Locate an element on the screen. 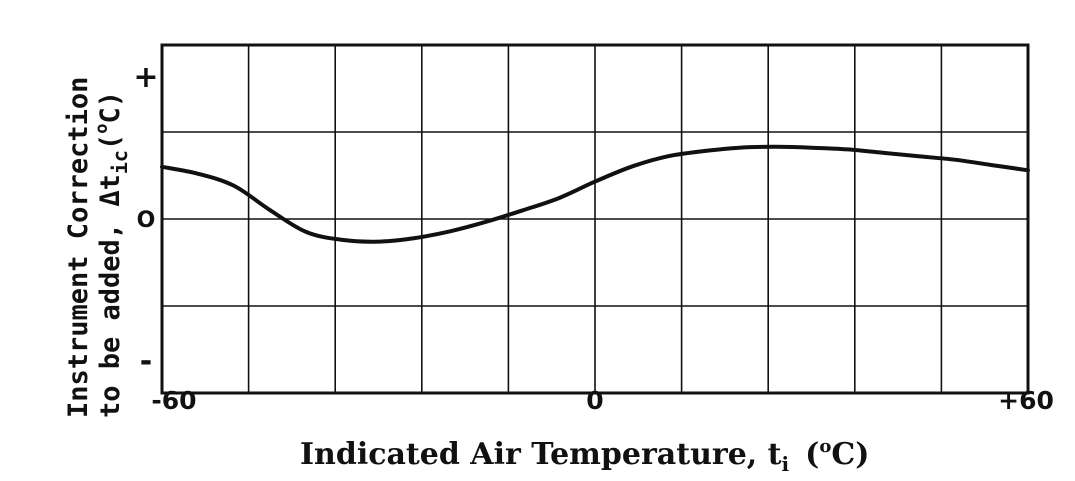 This screenshot has width=1075, height=481. y-tick-labels: + O - is located at coordinates (145, 219).